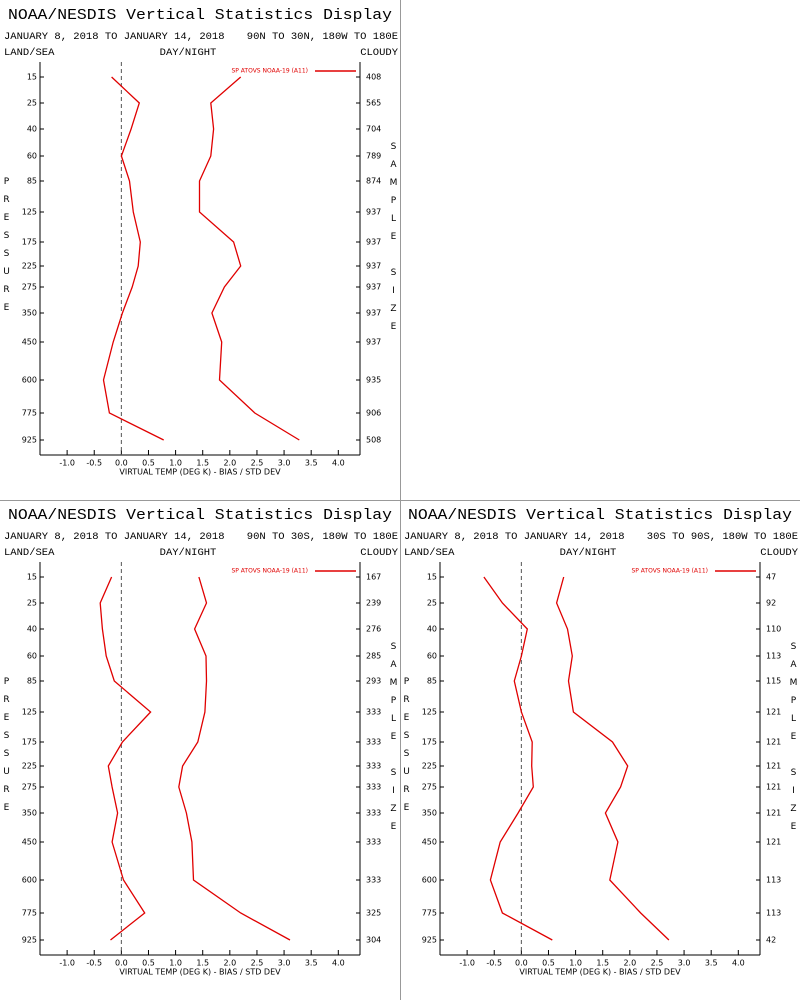  What do you see at coordinates (373, 413) in the screenshot?
I see `sample-size-label: 906` at bounding box center [373, 413].